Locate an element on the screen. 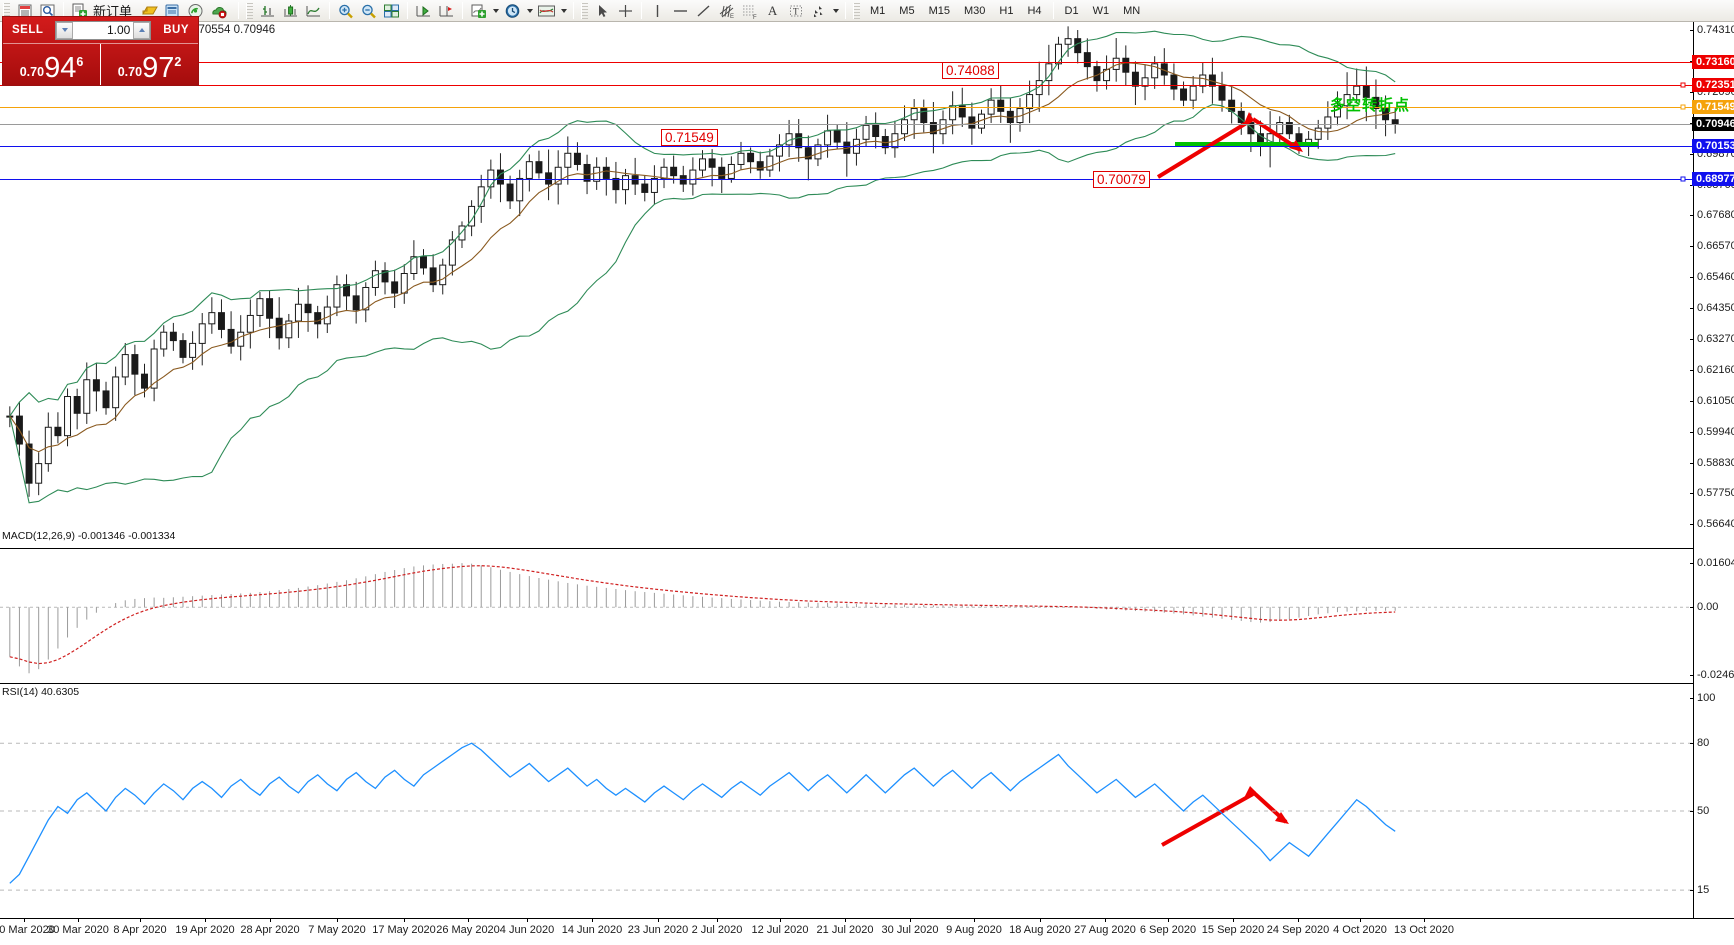  date-label-9: 14 Jun 2020 is located at coordinates (592, 930).